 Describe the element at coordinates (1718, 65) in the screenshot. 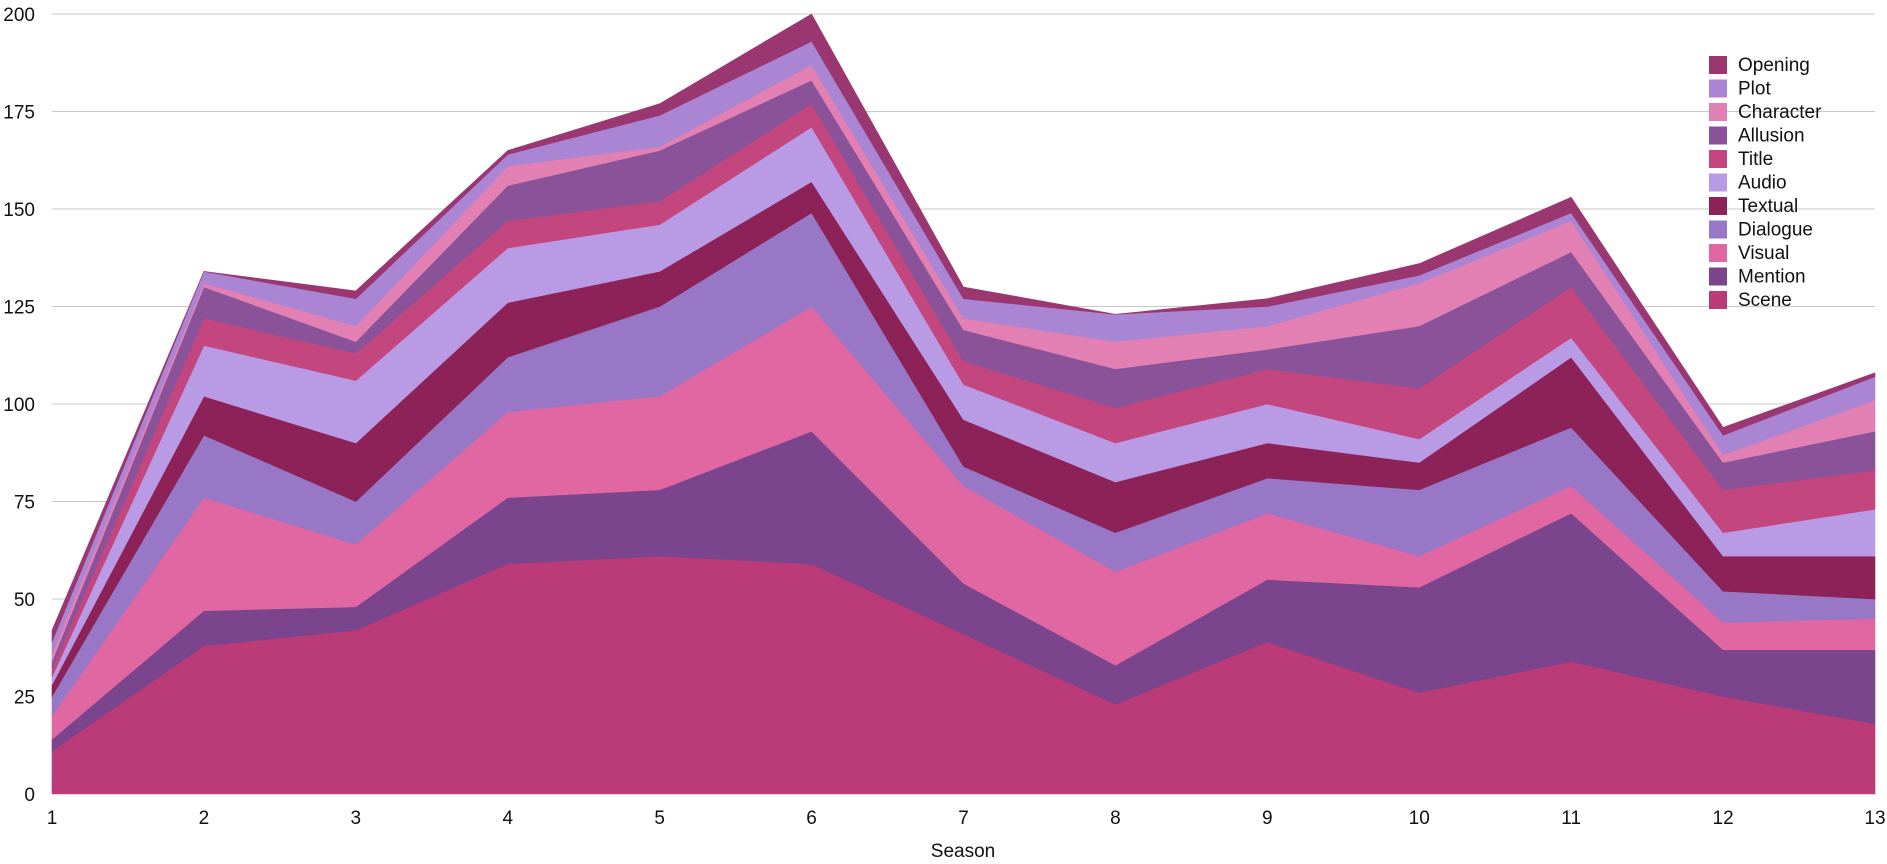

I see `legend-swatch-opening` at that location.